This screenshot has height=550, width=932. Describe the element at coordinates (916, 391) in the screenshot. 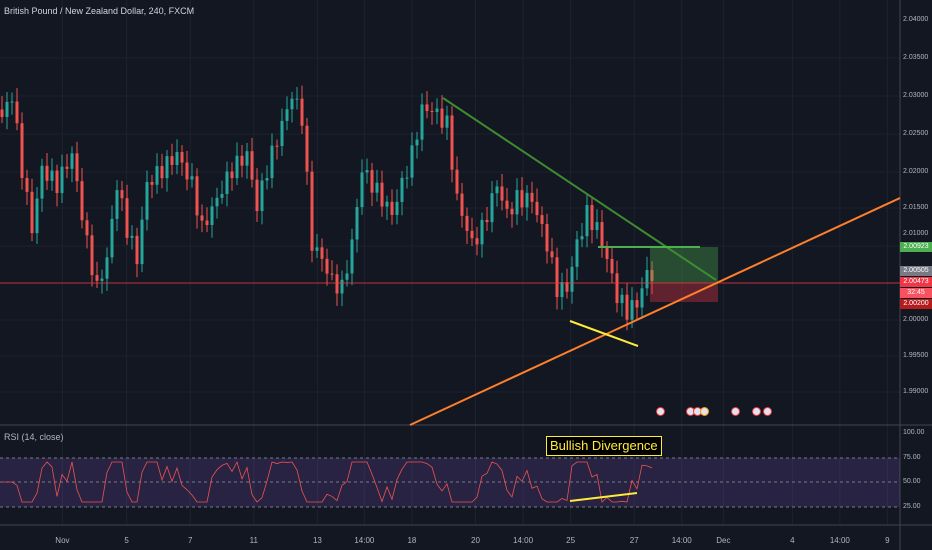

I see `price-axis-label: 1.99000` at that location.